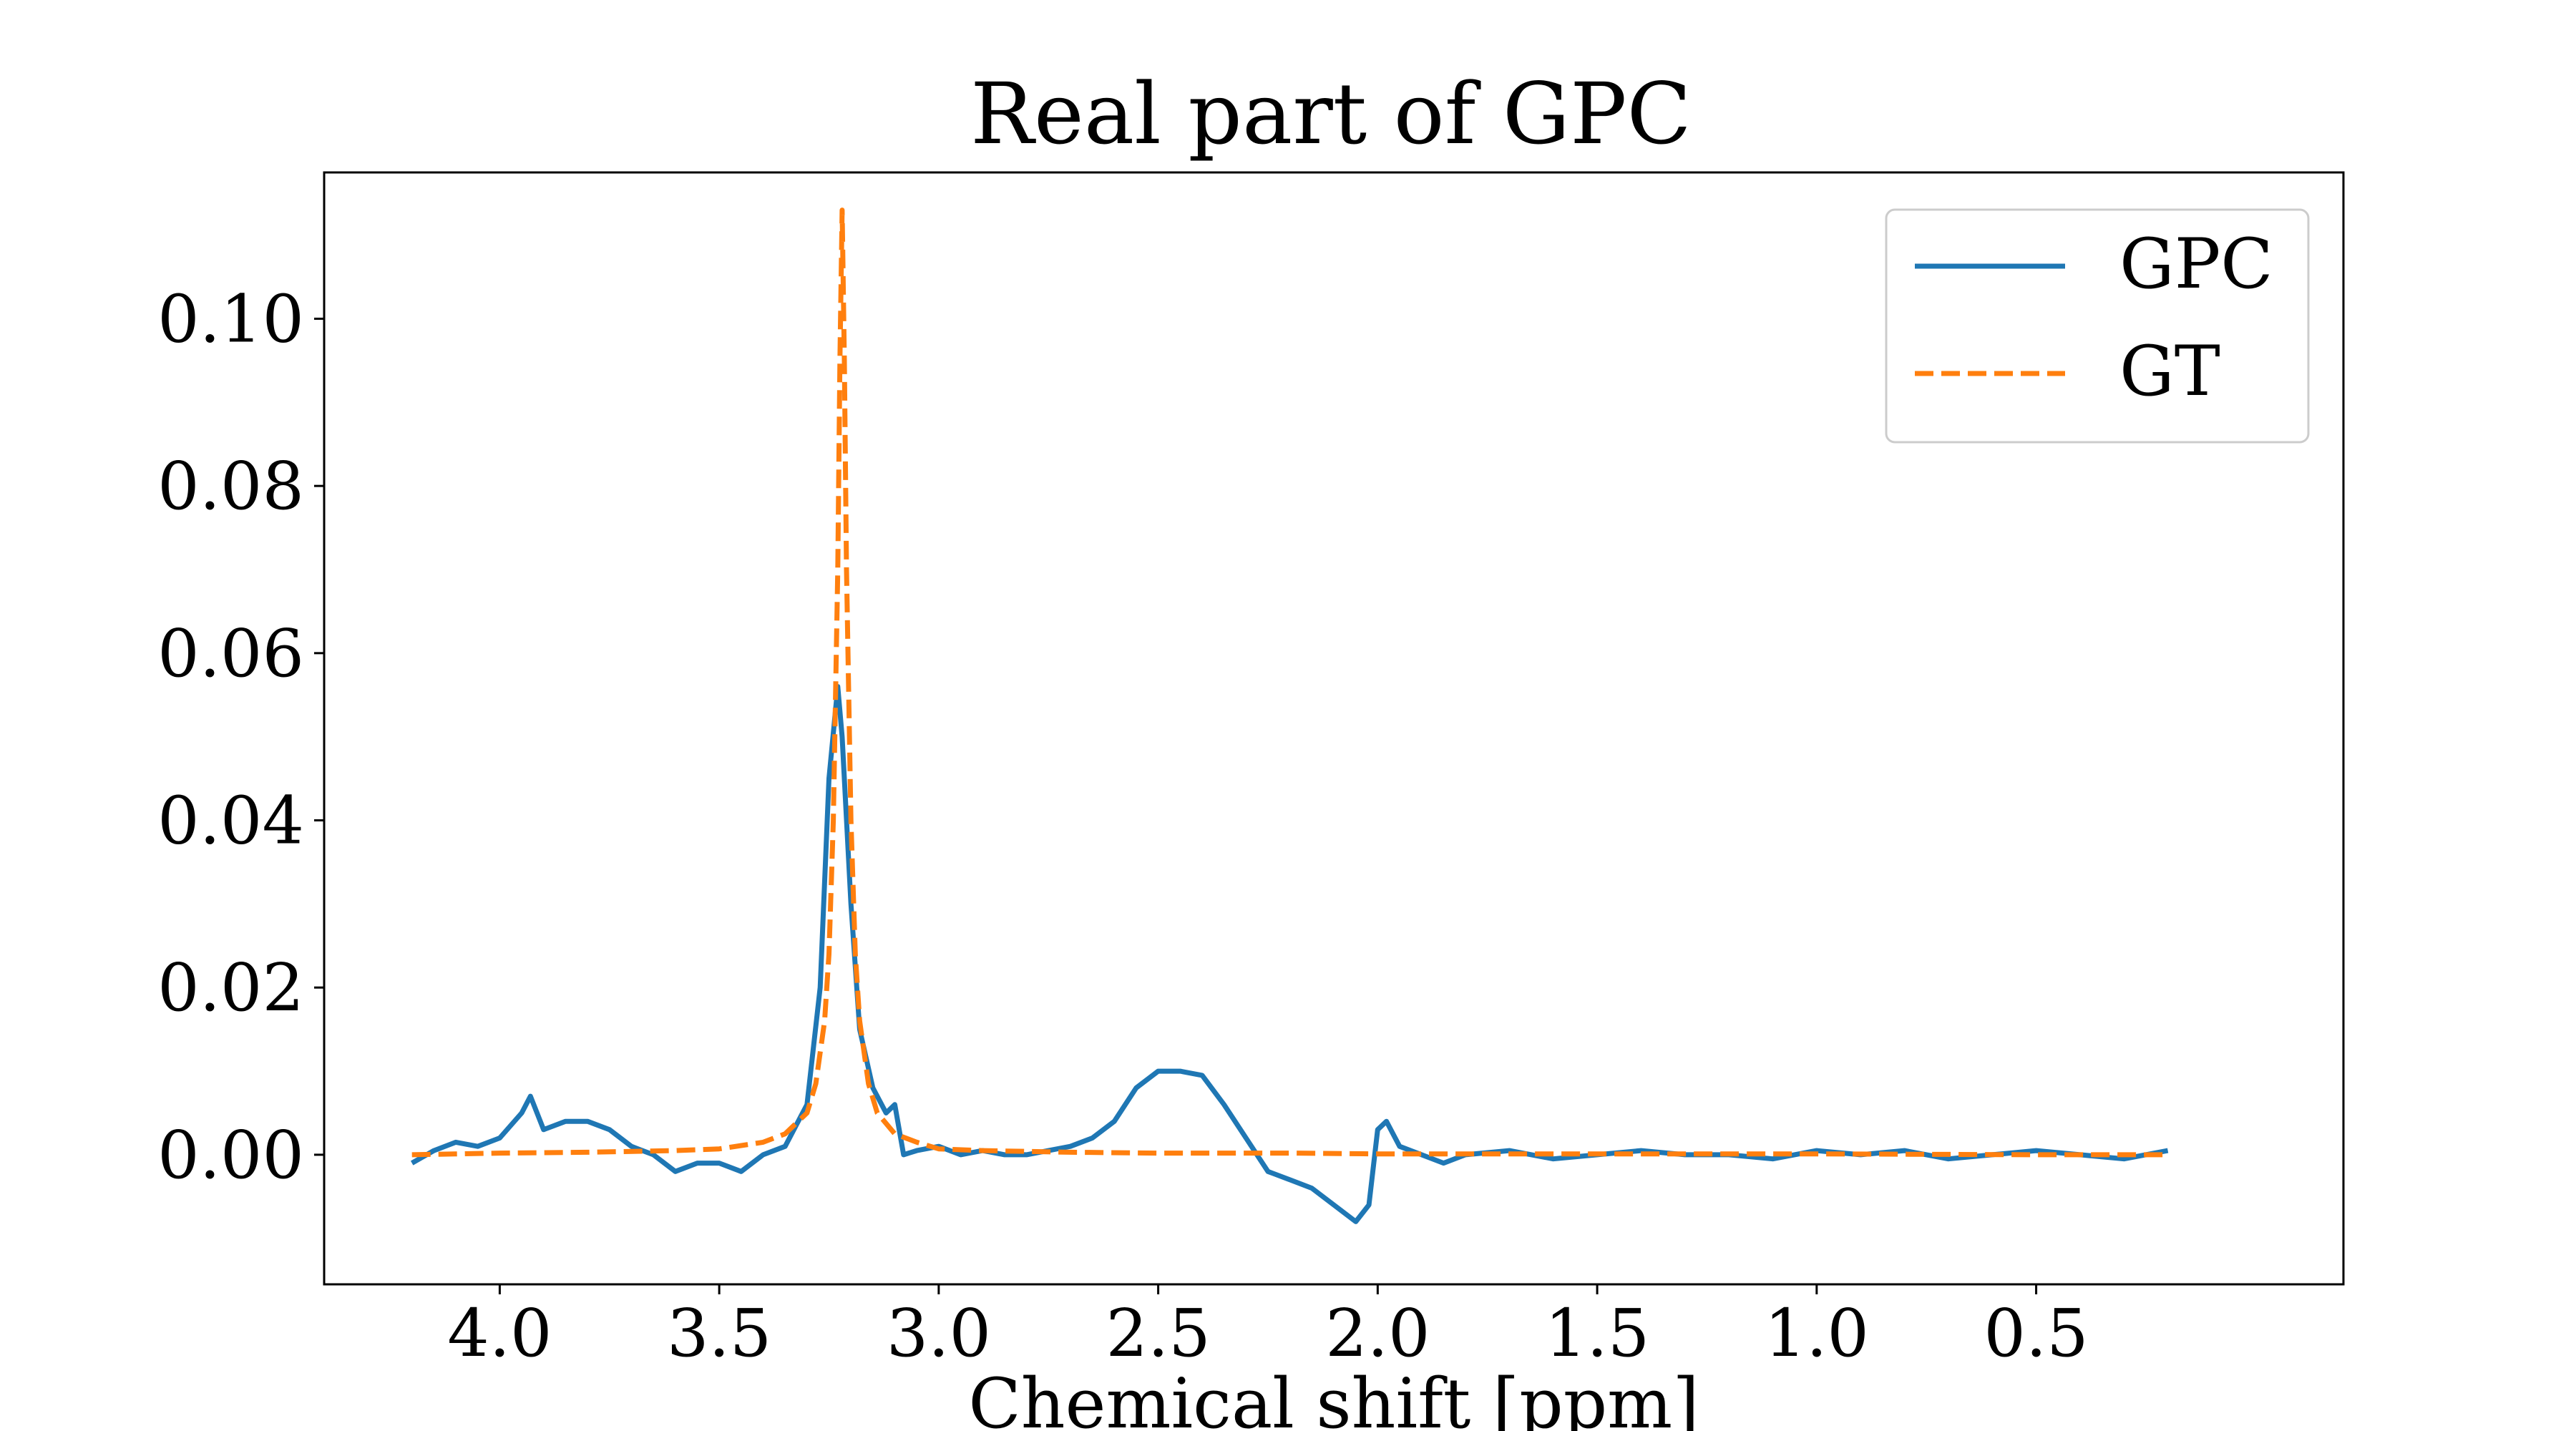 This screenshot has width=2576, height=1431. What do you see at coordinates (230, 1155) in the screenshot?
I see `y-tick-label: 0.00` at bounding box center [230, 1155].